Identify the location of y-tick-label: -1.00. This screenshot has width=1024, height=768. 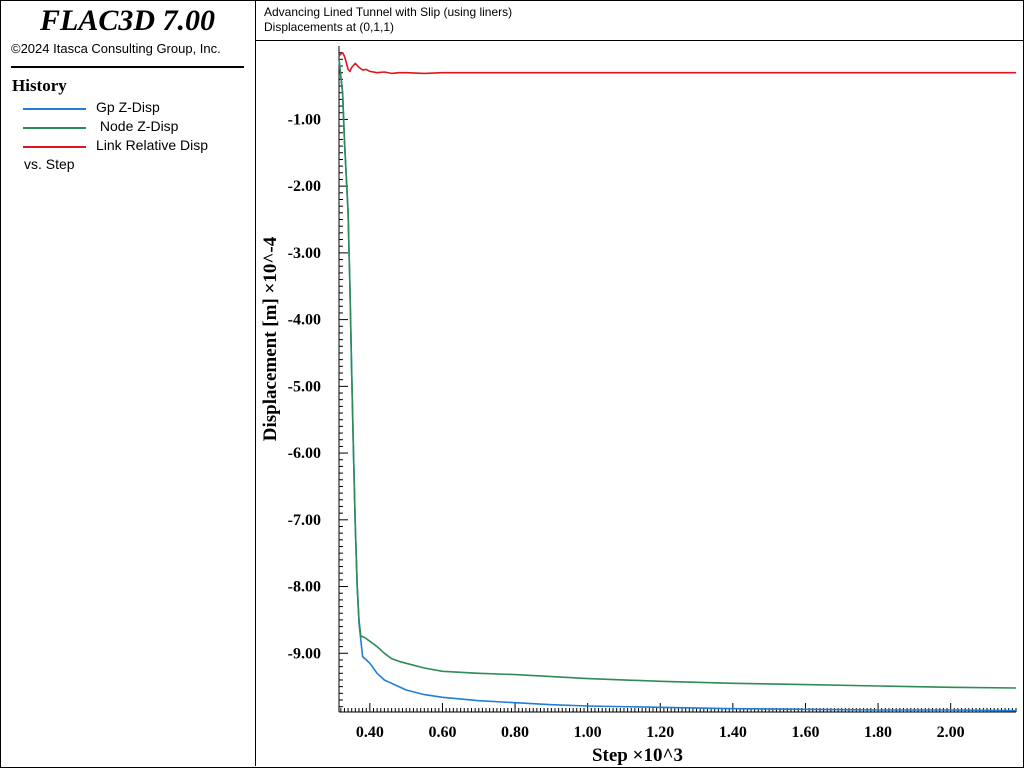
(304, 119).